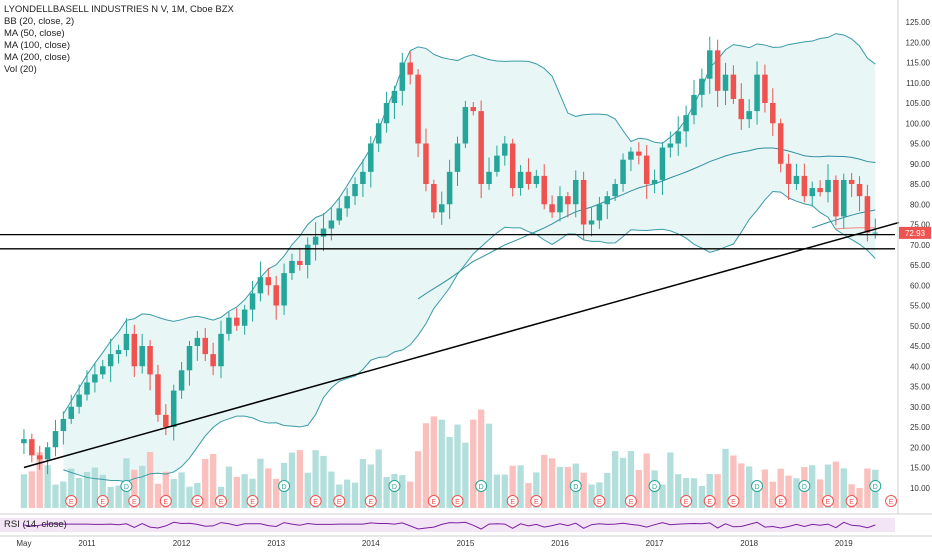 This screenshot has width=932, height=555. Describe the element at coordinates (37, 45) in the screenshot. I see `legend-ma100: MA (100, close)` at that location.